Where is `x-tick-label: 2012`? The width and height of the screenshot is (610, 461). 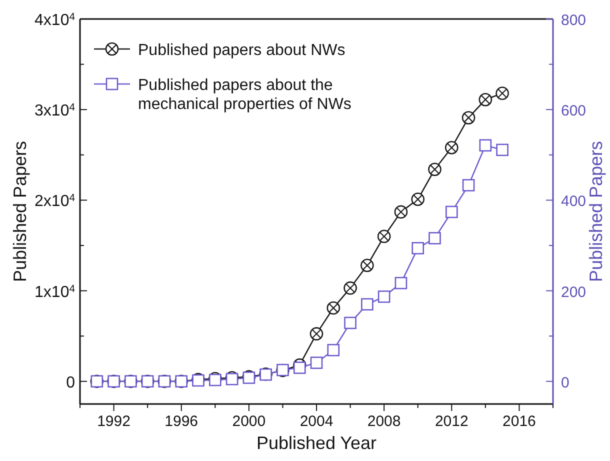
x-tick-label: 2012 is located at coordinates (451, 421).